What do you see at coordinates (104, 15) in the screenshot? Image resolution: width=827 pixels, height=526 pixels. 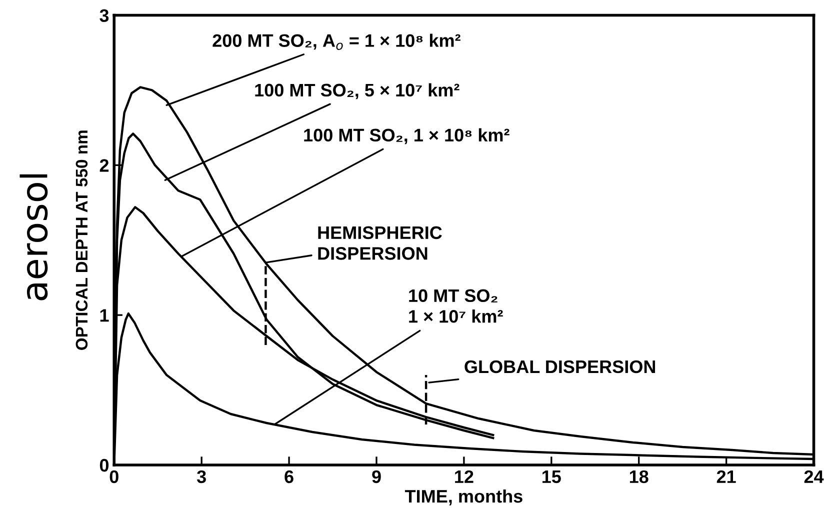 I see `y-tick-label: 3` at bounding box center [104, 15].